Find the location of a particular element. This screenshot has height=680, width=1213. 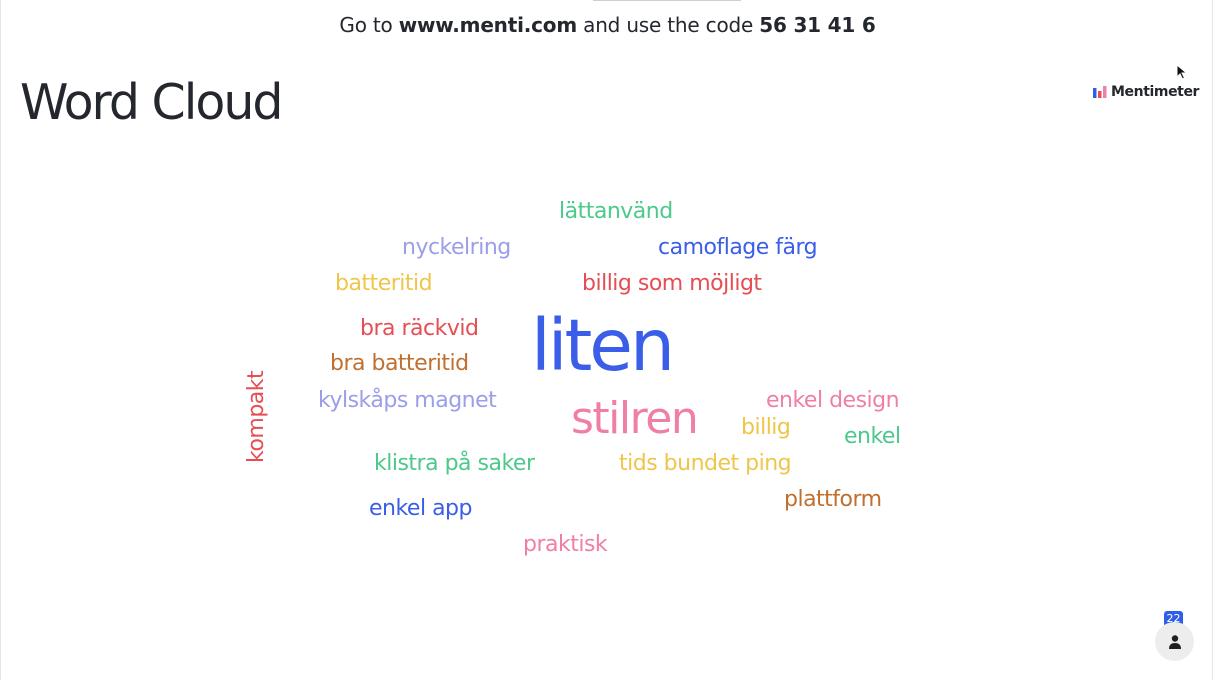

cloud-word: enkel is located at coordinates (872, 436).